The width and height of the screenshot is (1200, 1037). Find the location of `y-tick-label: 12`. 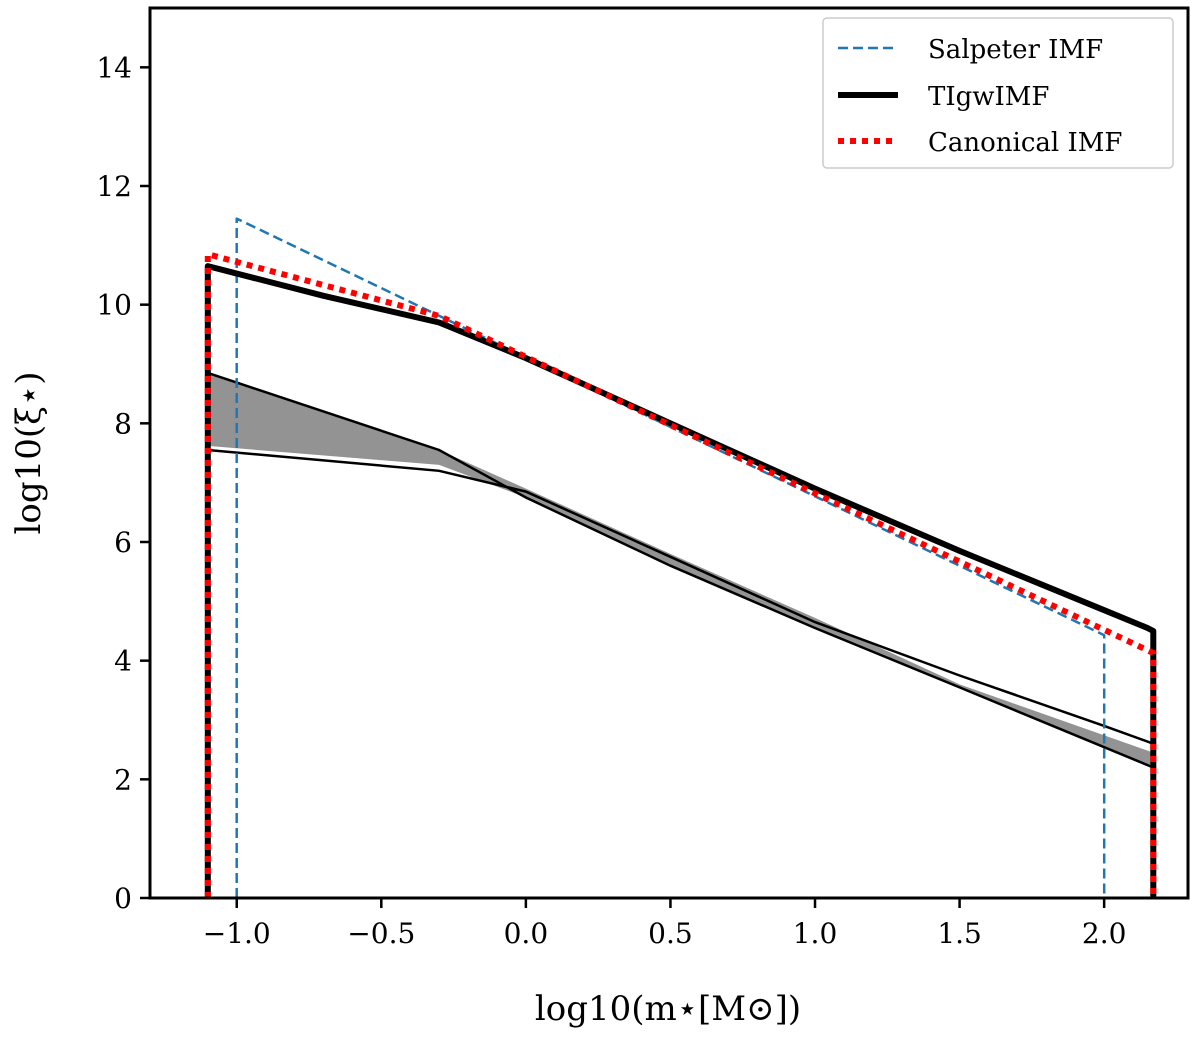

y-tick-label: 12 is located at coordinates (114, 186).